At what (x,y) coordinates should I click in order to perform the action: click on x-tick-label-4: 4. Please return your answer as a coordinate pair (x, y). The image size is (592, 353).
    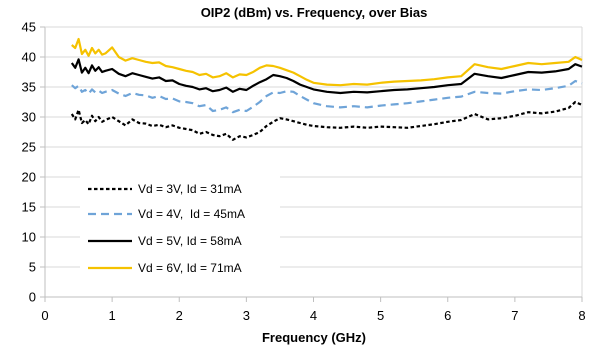
    Looking at the image, I should click on (313, 315).